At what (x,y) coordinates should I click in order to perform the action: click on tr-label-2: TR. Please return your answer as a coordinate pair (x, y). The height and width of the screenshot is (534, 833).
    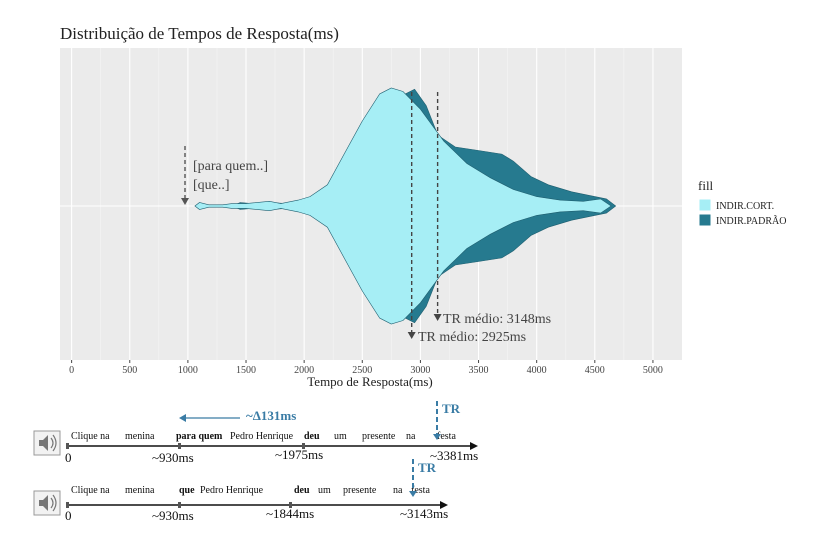
    Looking at the image, I should click on (427, 467).